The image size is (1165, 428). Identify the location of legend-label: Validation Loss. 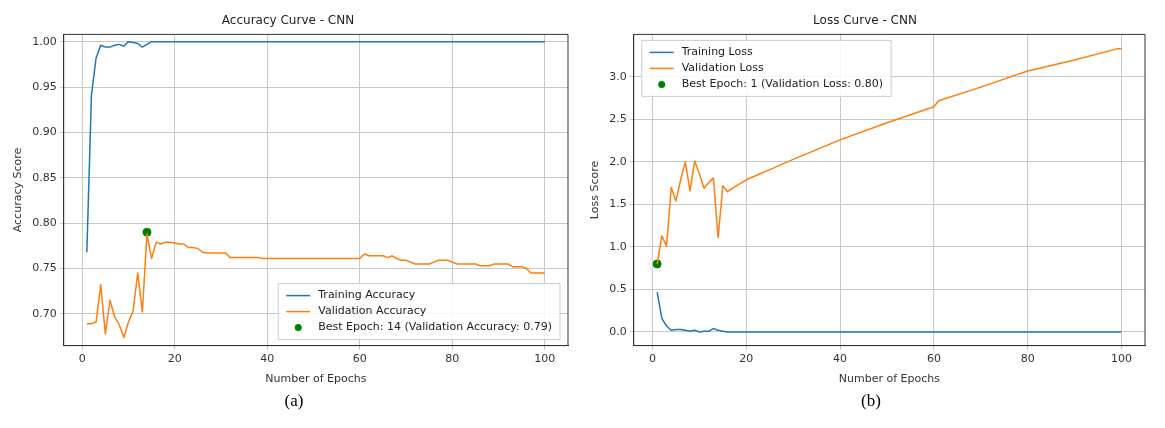
(722, 68).